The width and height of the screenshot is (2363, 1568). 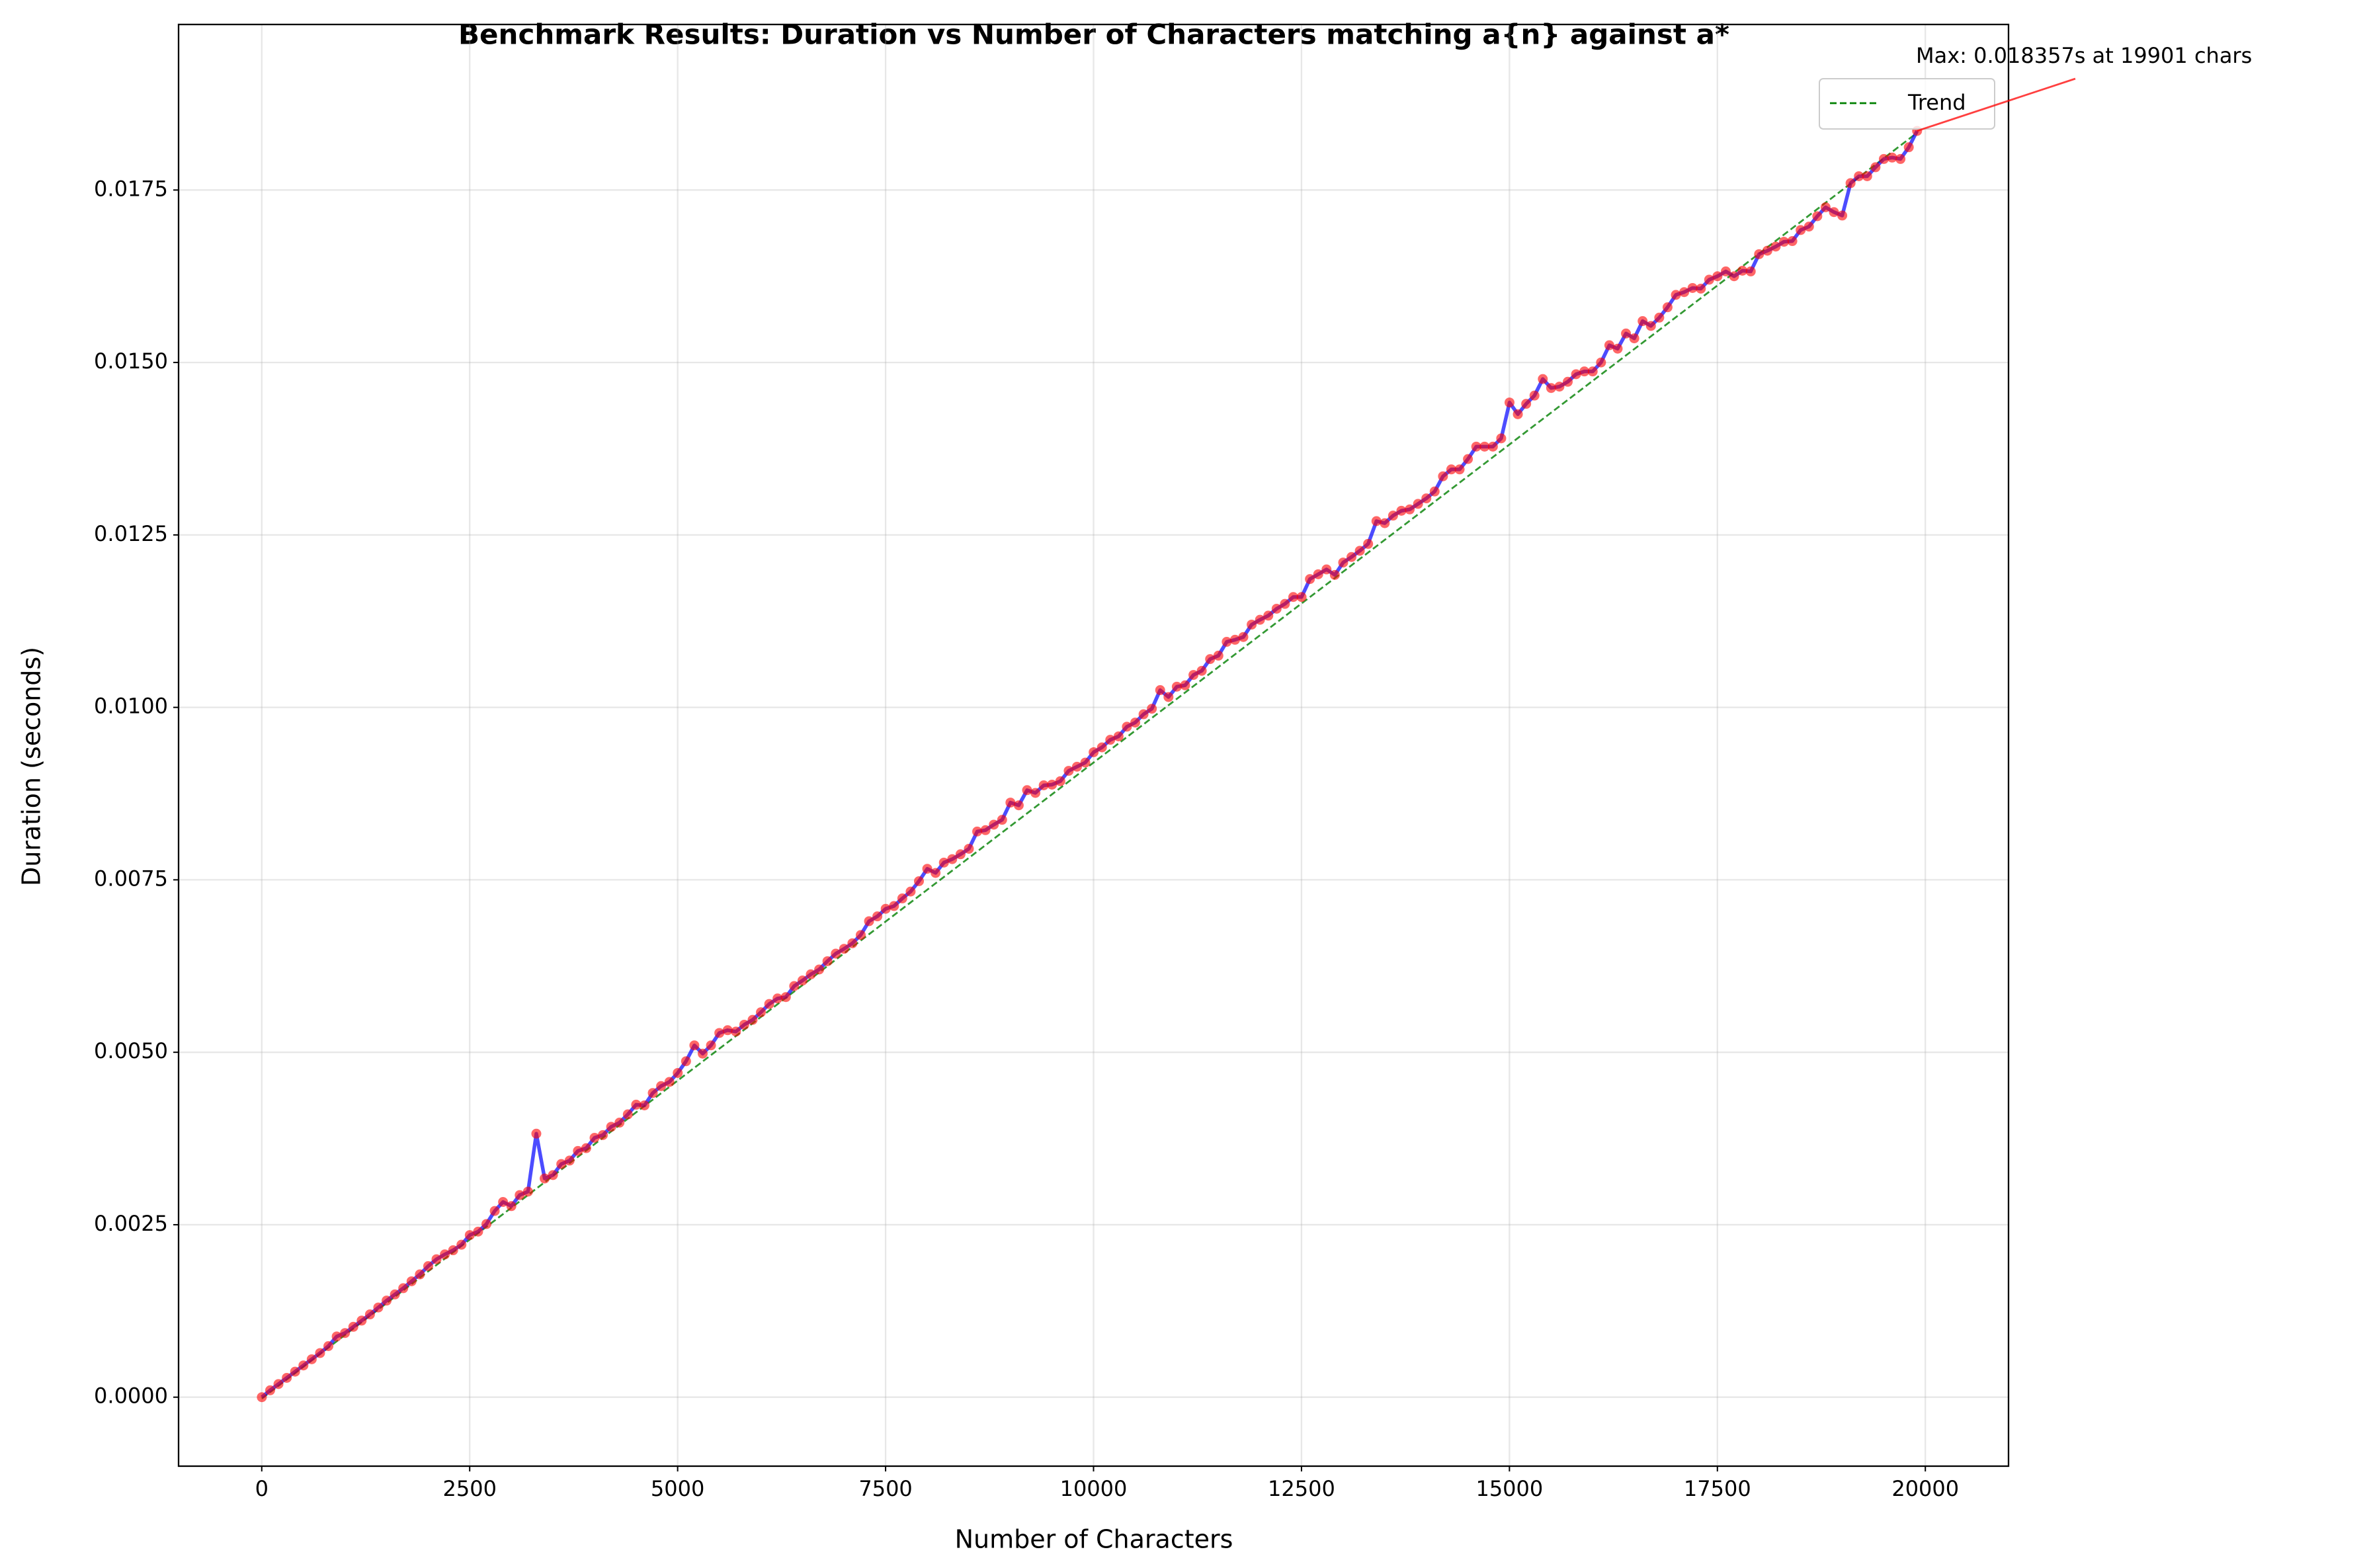 What do you see at coordinates (885, 1488) in the screenshot?
I see `x-tick-label: 7500` at bounding box center [885, 1488].